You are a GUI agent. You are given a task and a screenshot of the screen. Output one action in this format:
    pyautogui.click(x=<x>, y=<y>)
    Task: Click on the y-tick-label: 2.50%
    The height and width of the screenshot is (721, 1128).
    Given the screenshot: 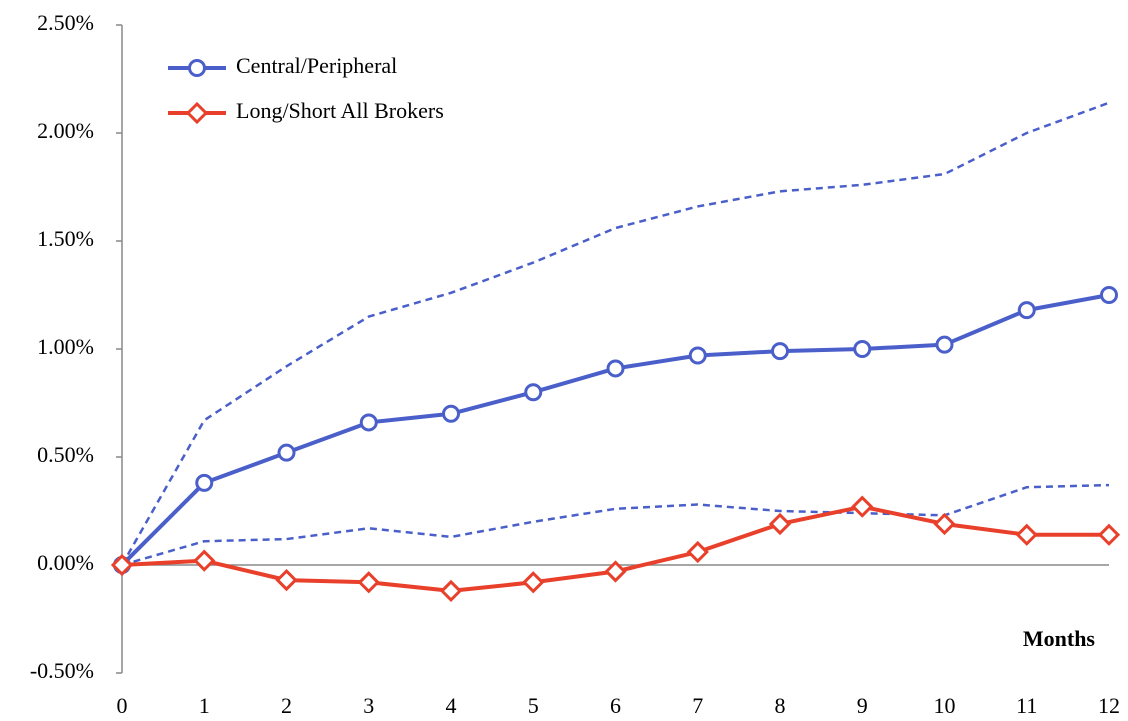 What is the action you would take?
    pyautogui.click(x=65, y=22)
    